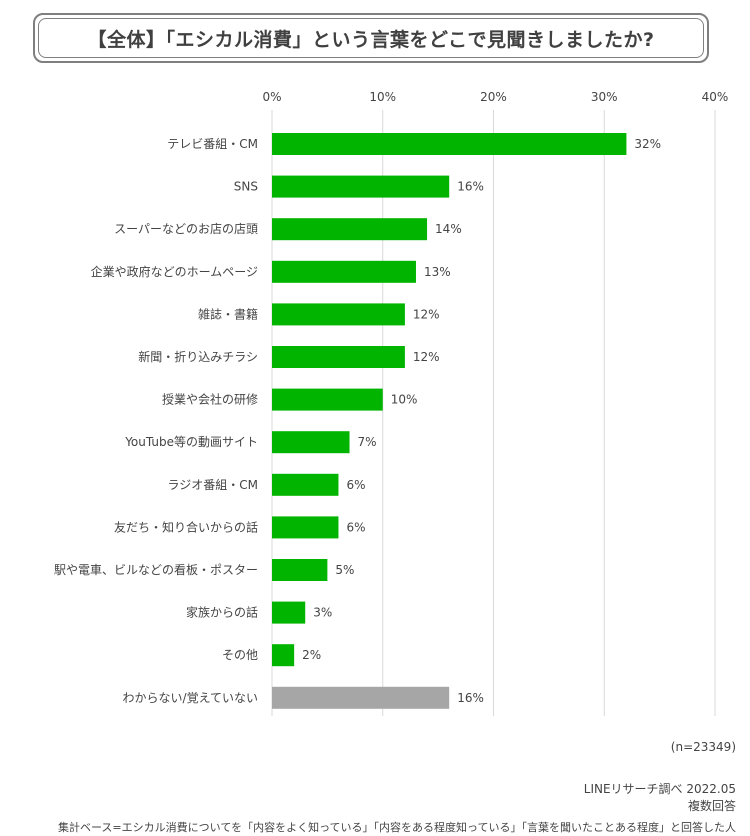 The height and width of the screenshot is (836, 750). Describe the element at coordinates (212, 144) in the screenshot. I see `category-label: テレビ番組・CM` at that location.